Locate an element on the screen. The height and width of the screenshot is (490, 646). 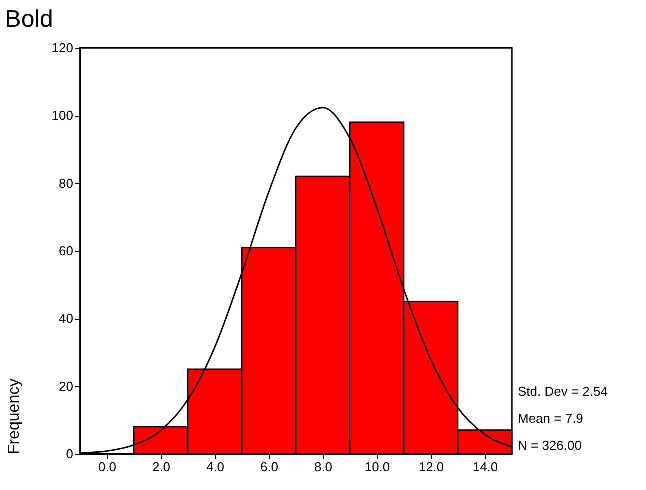
y-tick-label: 0 is located at coordinates (70, 454).